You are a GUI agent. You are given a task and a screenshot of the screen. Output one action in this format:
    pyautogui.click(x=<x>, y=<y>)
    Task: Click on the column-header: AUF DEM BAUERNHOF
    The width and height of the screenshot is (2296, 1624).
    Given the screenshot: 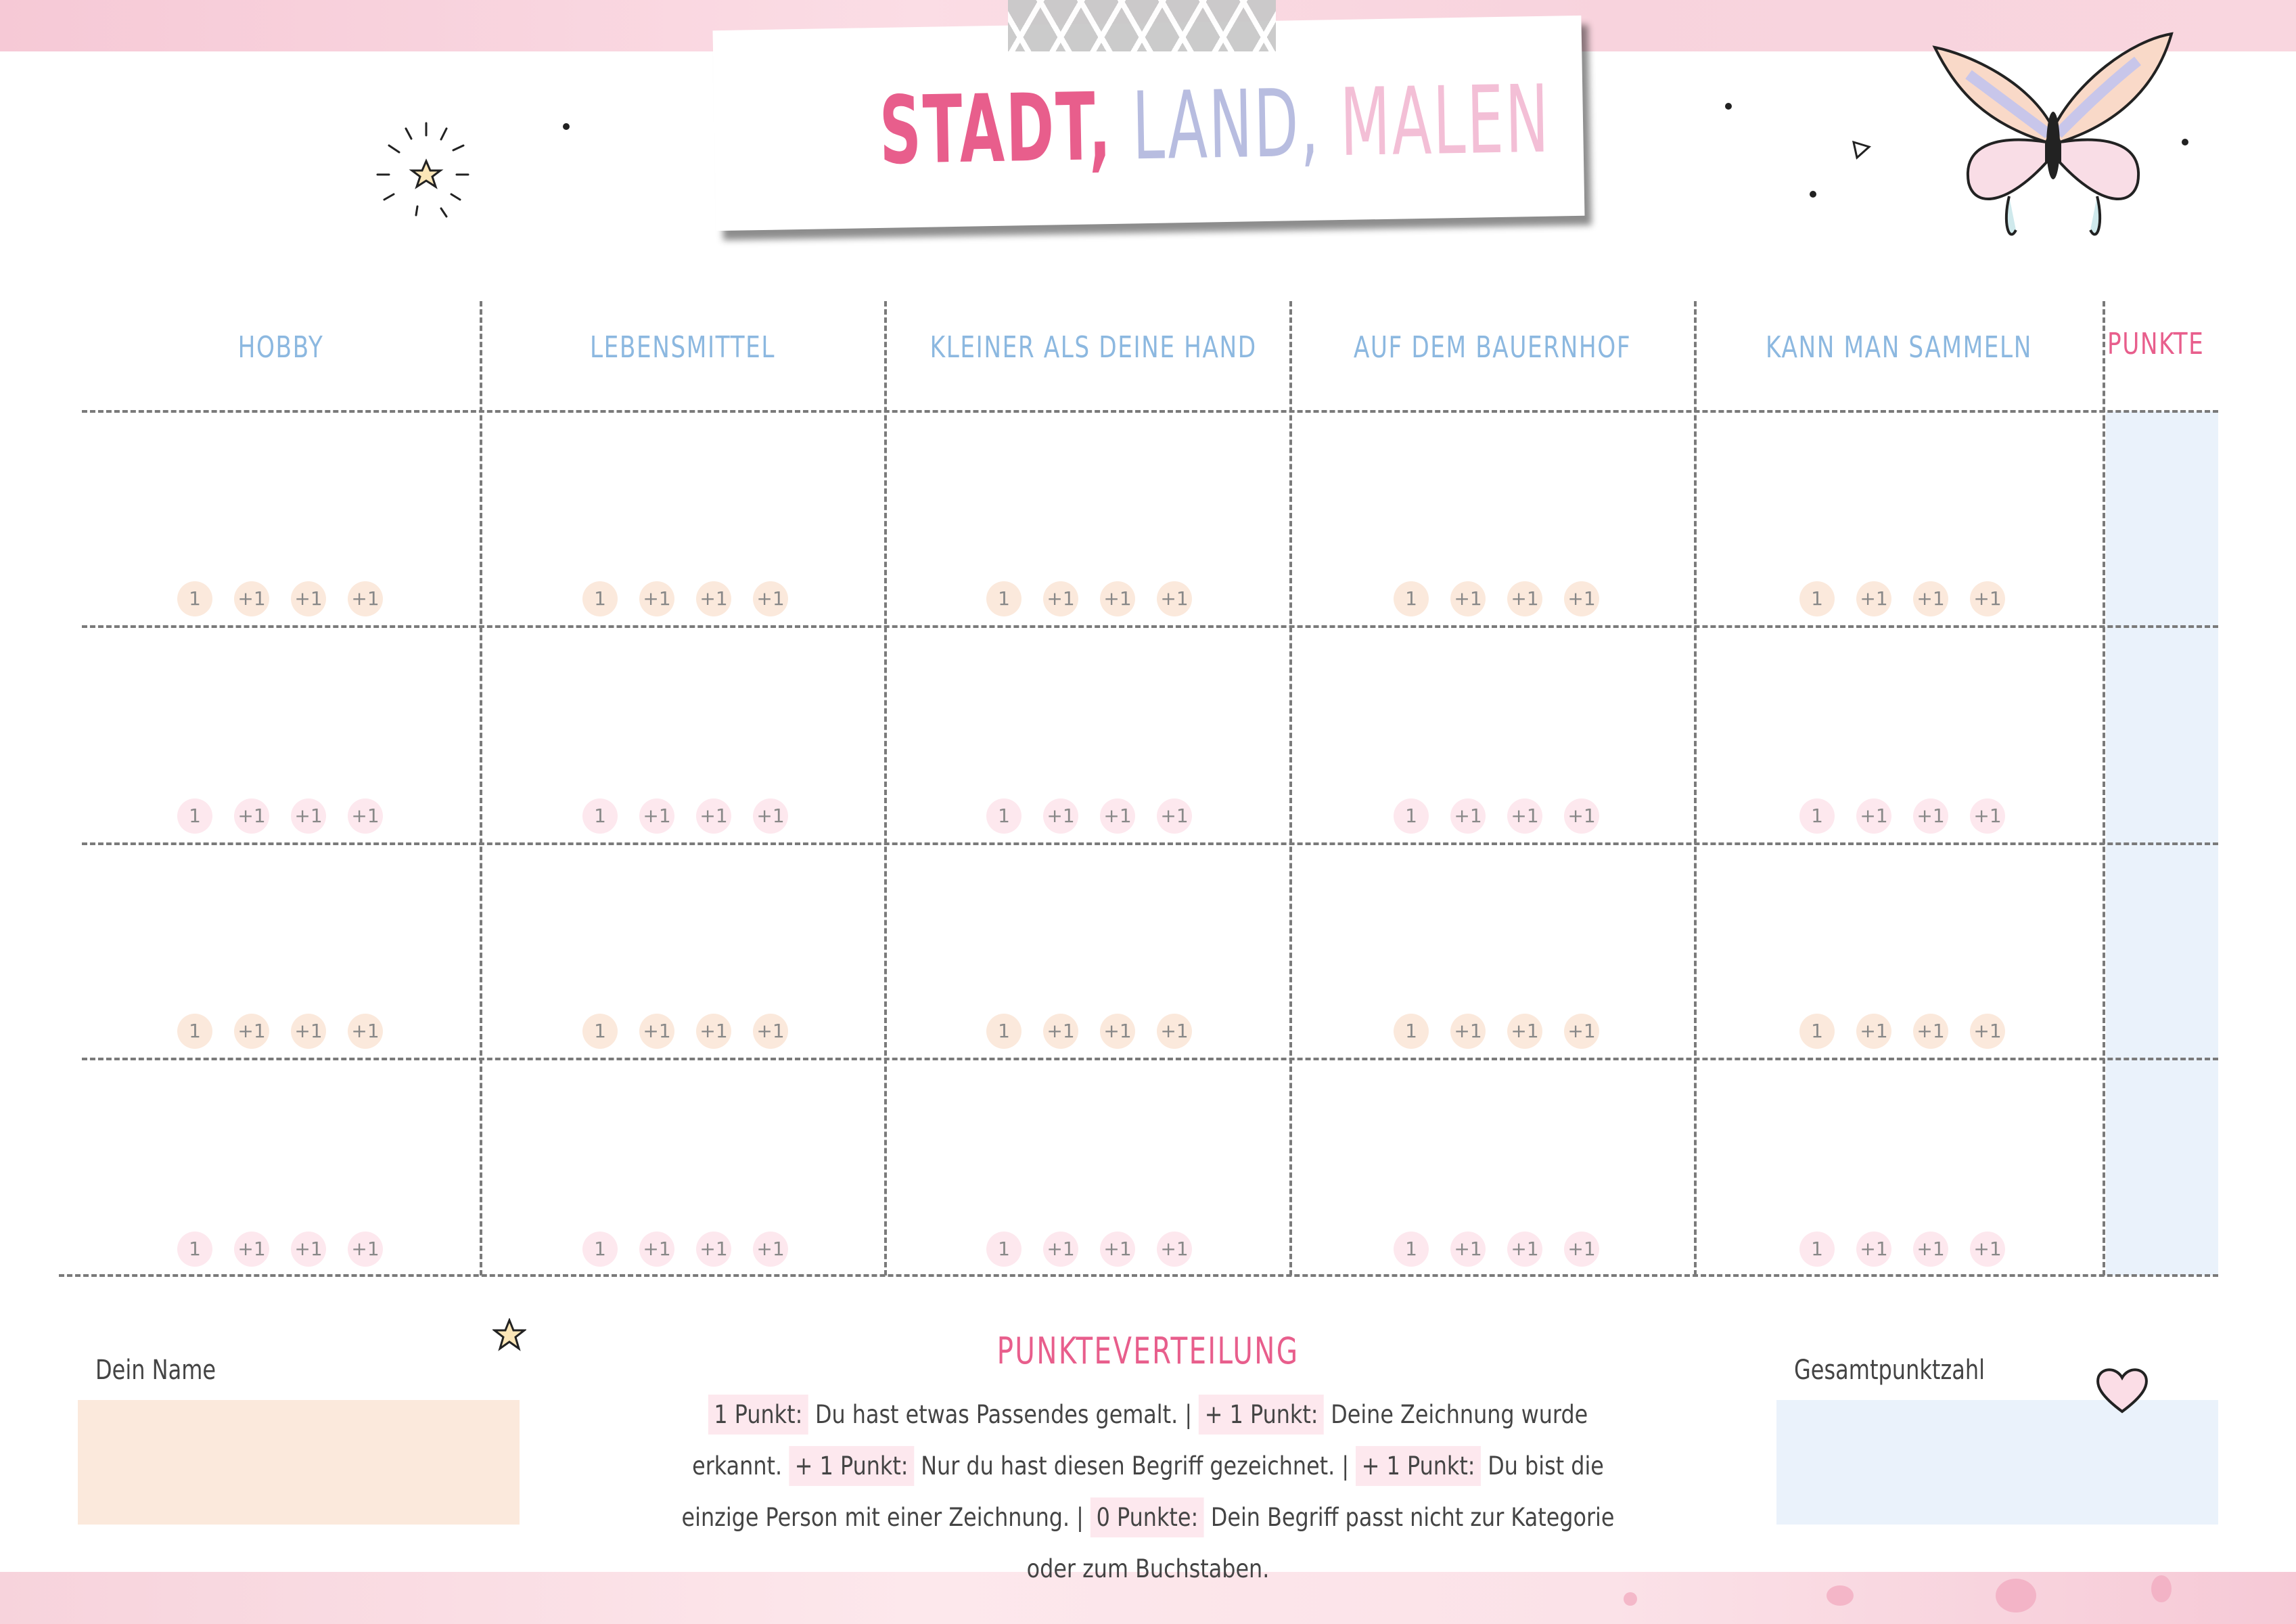 What is the action you would take?
    pyautogui.click(x=1492, y=347)
    